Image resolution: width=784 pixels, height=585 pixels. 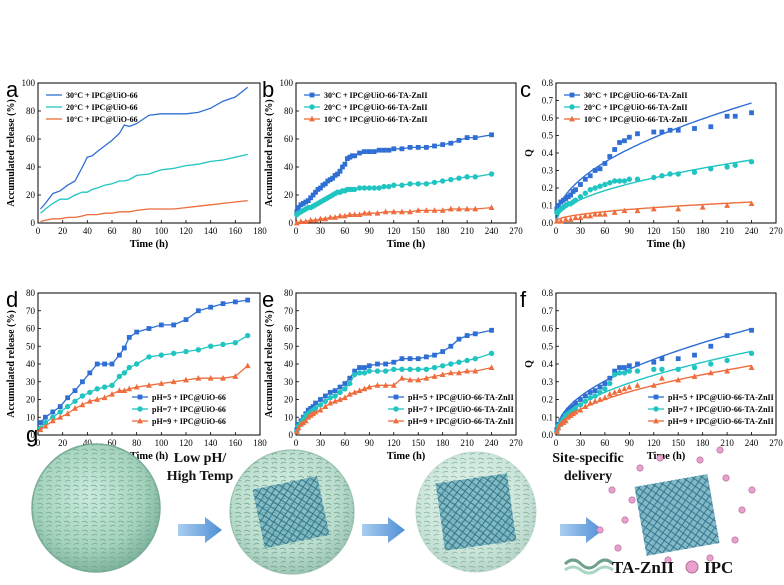 I want to click on ipc-particle, so click(x=726, y=478).